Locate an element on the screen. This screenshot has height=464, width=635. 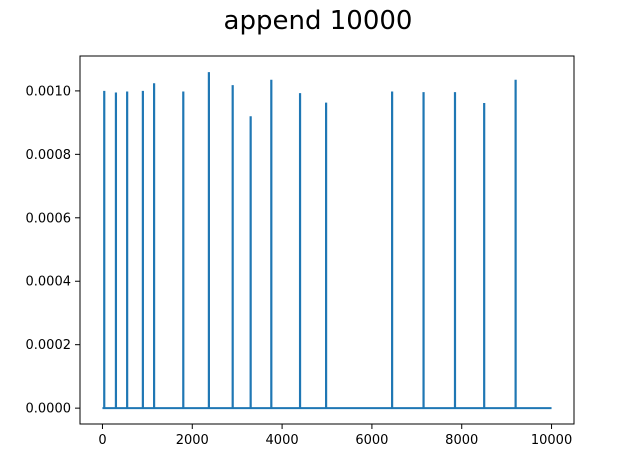
x-tick-label: 0 is located at coordinates (102, 440).